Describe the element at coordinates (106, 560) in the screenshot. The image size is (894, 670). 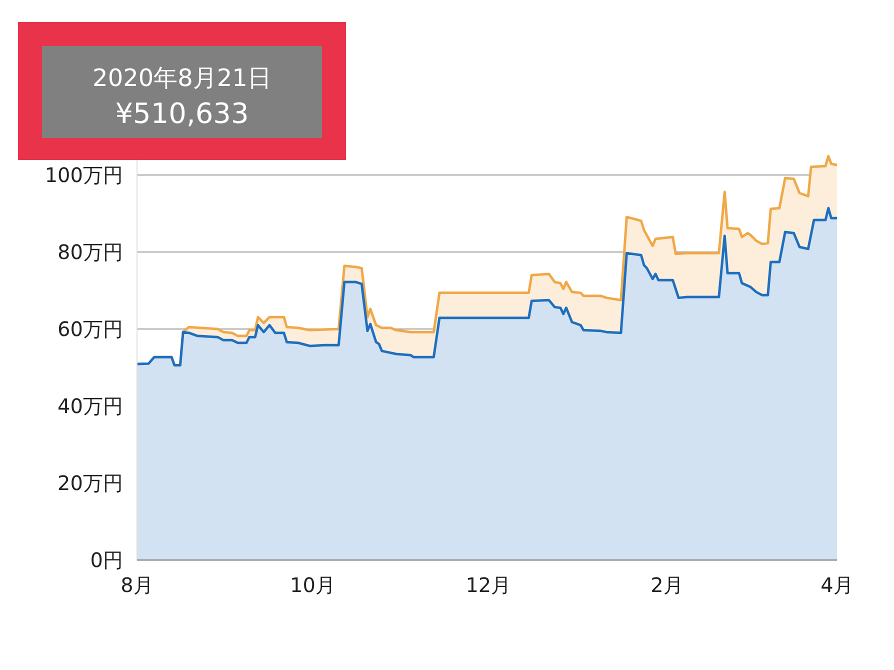
I see `y-tick-label: 0円` at that location.